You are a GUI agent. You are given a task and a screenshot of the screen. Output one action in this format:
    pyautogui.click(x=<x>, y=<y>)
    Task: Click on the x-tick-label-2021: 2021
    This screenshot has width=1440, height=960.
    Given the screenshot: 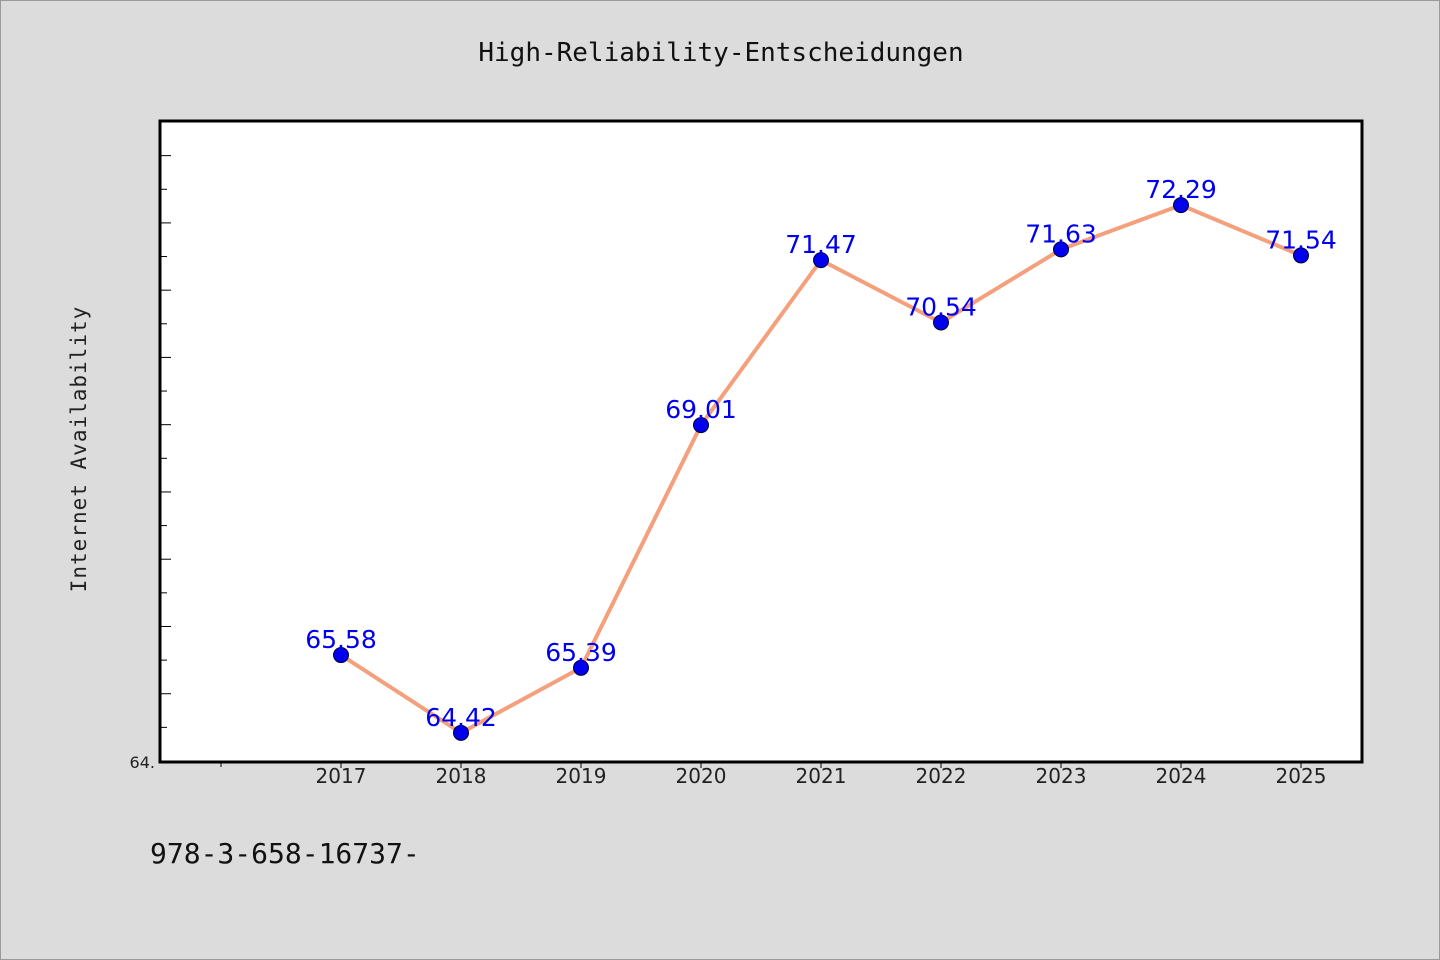 What is the action you would take?
    pyautogui.click(x=821, y=776)
    